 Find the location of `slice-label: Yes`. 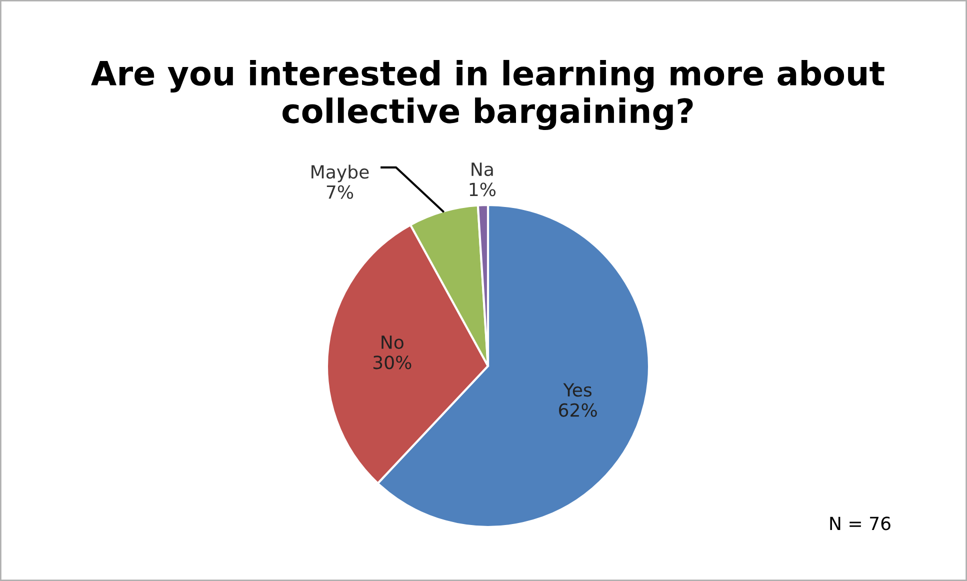

slice-label: Yes is located at coordinates (577, 390).